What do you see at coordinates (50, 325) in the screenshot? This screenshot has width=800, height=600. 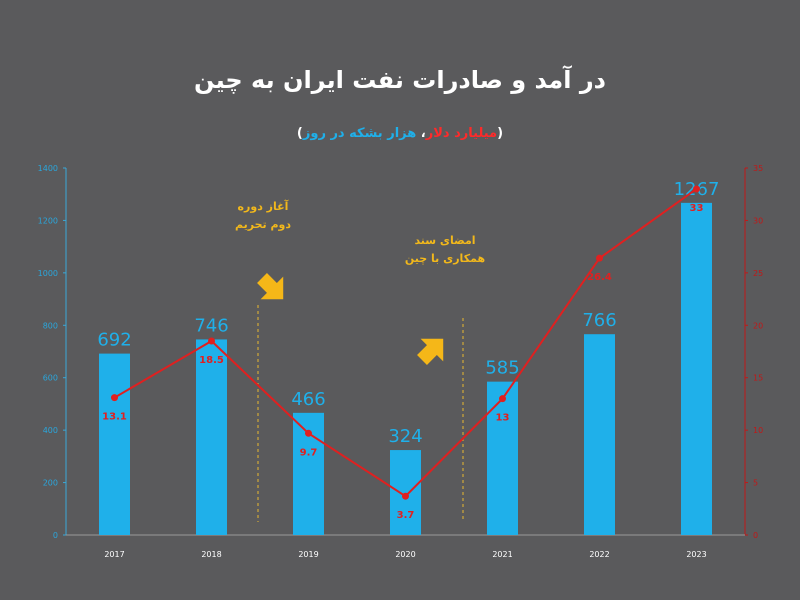 I see `left-tick-label: 800` at bounding box center [50, 325].